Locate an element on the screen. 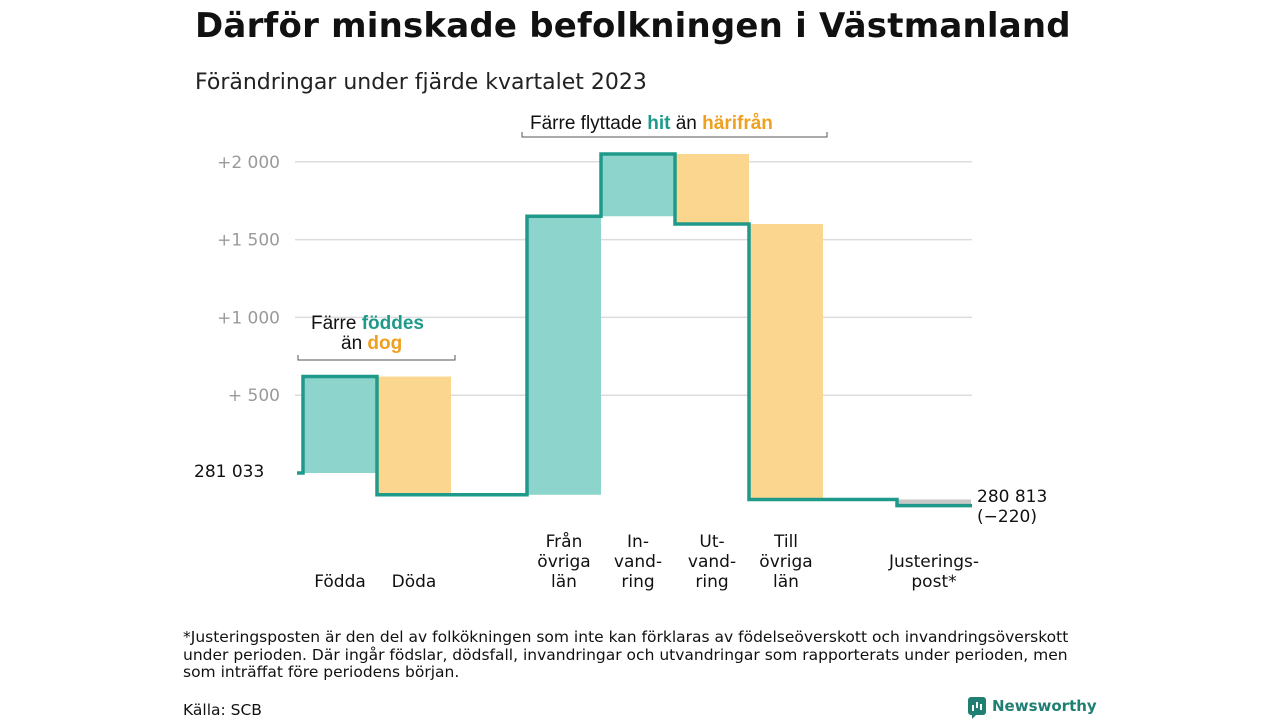  category-label-4-line-3: ring is located at coordinates (638, 582).